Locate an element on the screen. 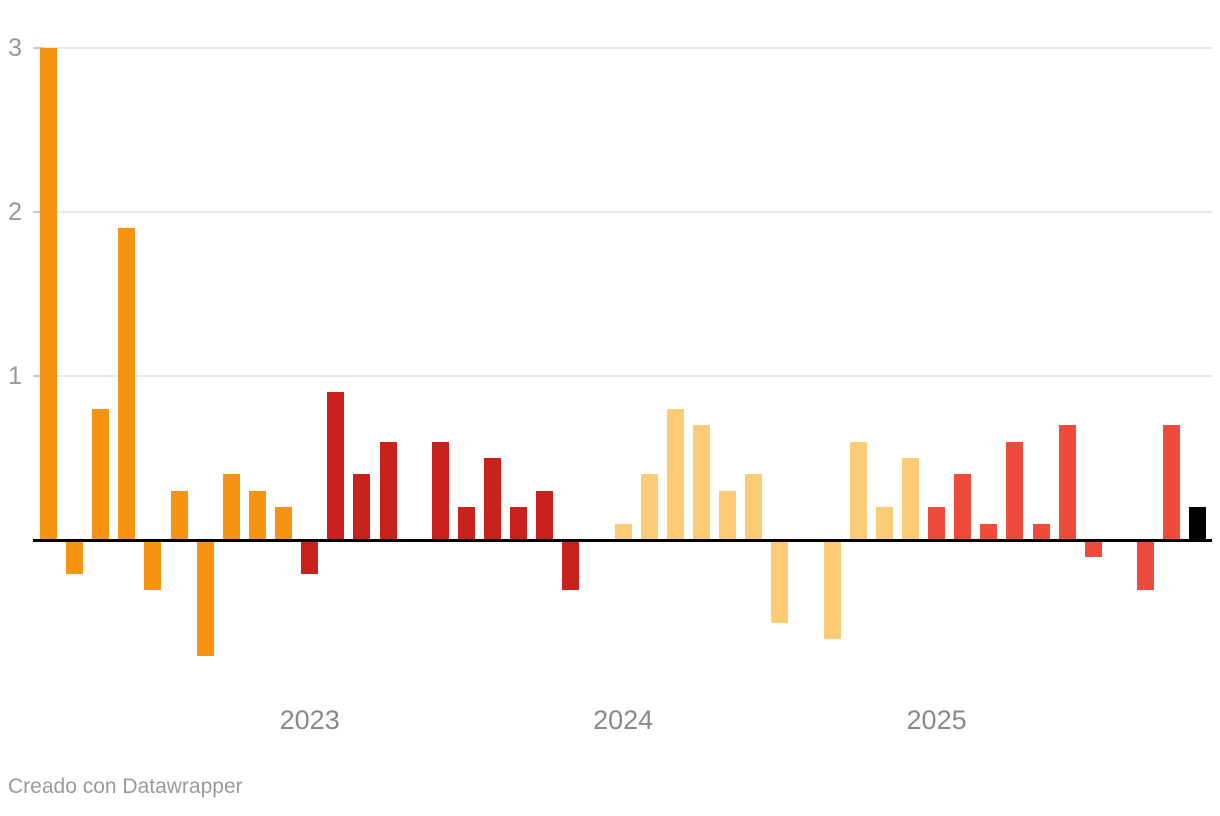 The image size is (1220, 816). gridline-y2 is located at coordinates (622, 212).